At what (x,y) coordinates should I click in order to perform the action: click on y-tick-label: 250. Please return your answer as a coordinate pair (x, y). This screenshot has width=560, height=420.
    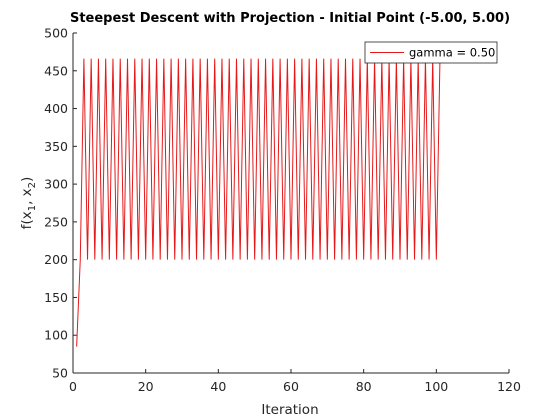
    Looking at the image, I should click on (56, 221).